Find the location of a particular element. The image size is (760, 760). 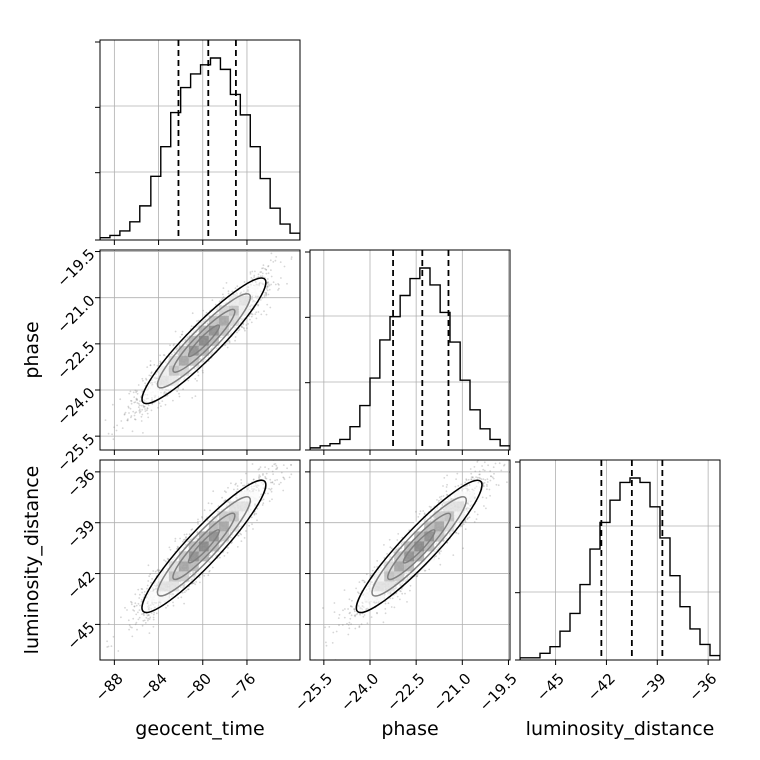

panel-frame is located at coordinates (410, 350).